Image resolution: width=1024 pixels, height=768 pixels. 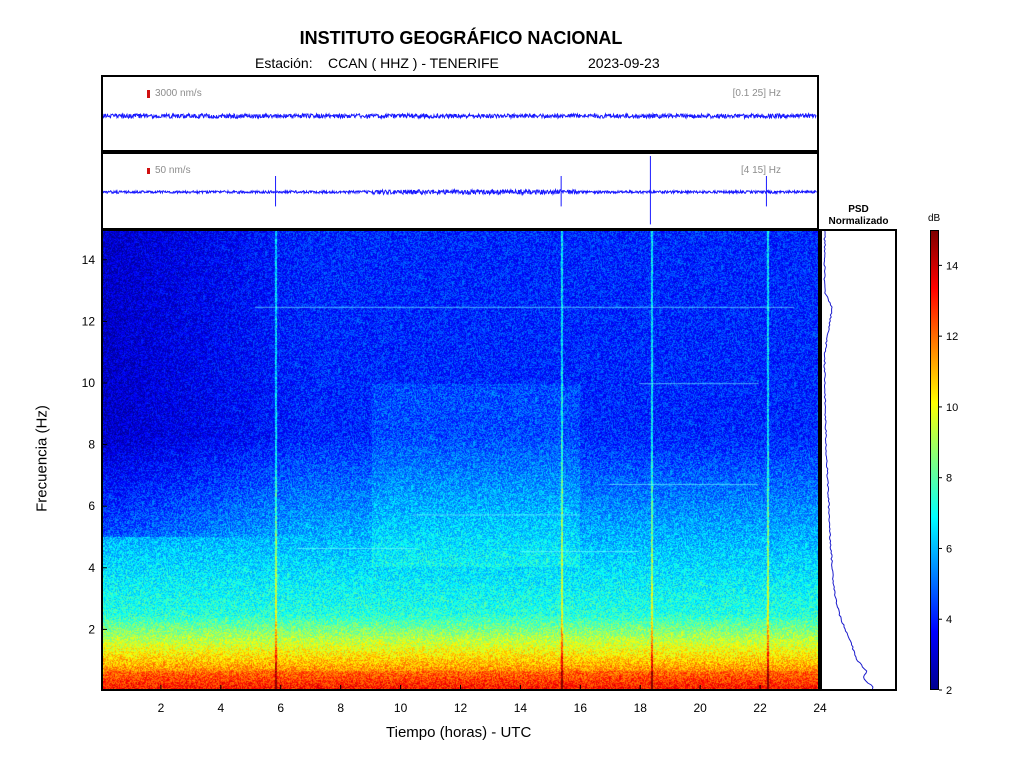 What do you see at coordinates (340, 708) in the screenshot?
I see `x-tick-label: 8` at bounding box center [340, 708].